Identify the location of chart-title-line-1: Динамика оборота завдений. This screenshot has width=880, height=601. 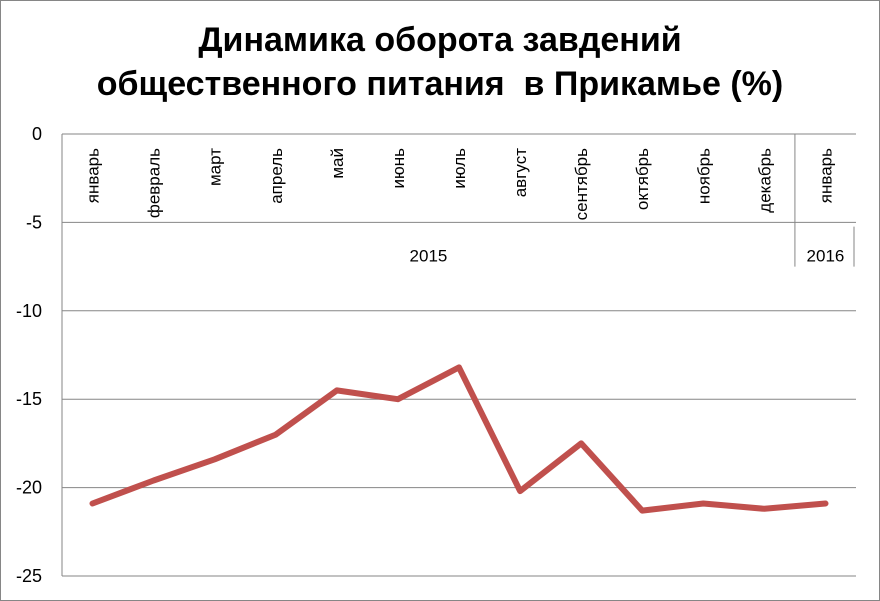
(440, 40).